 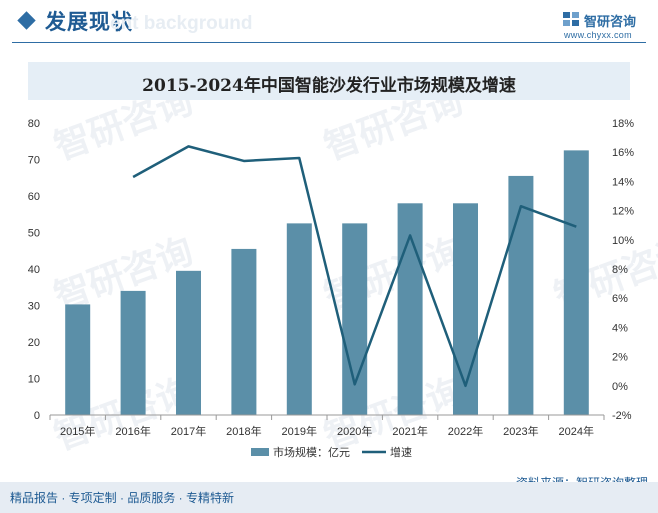 What do you see at coordinates (34, 234) in the screenshot?
I see `y-left-tick-label: 50` at bounding box center [34, 234].